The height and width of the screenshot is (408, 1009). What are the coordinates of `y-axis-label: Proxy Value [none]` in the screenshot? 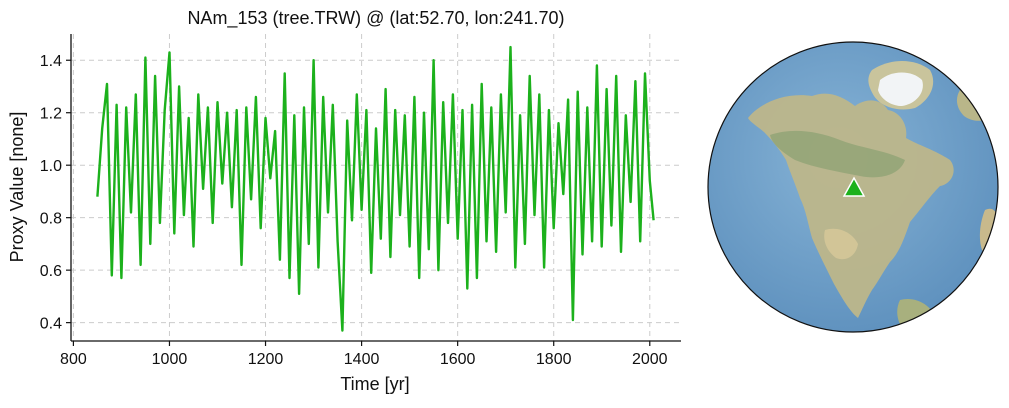 It's located at (17, 187).